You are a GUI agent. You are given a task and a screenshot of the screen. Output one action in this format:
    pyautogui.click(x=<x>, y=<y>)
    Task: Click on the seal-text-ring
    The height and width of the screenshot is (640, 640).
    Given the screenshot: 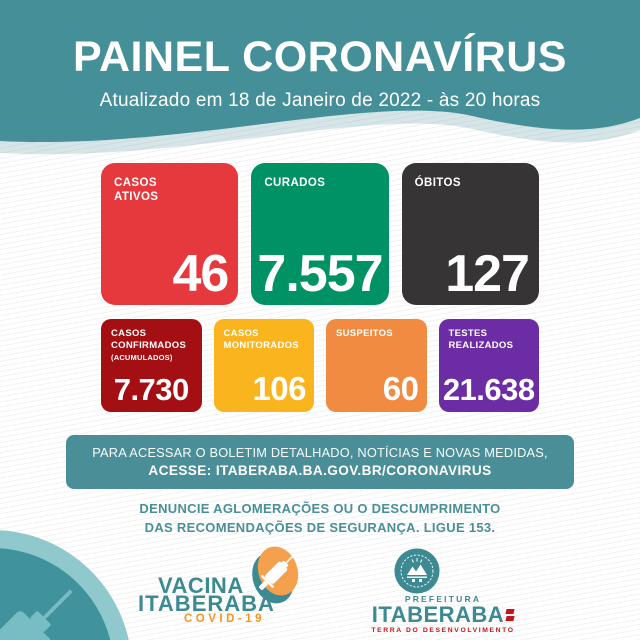 What is the action you would take?
    pyautogui.click(x=417, y=571)
    